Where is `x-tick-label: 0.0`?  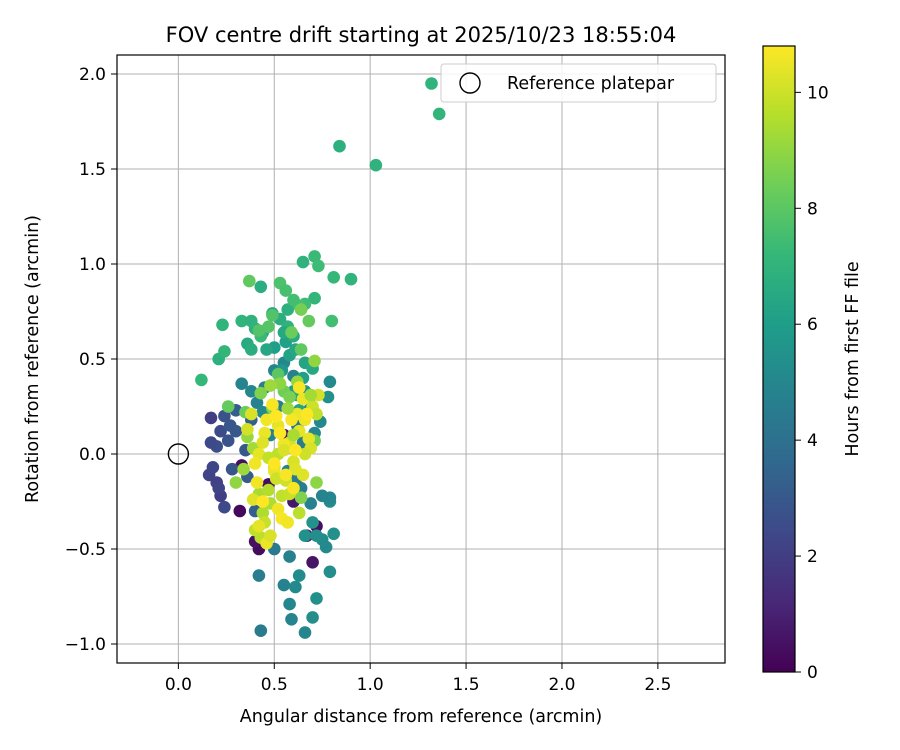
x-tick-label: 0.0 is located at coordinates (178, 685).